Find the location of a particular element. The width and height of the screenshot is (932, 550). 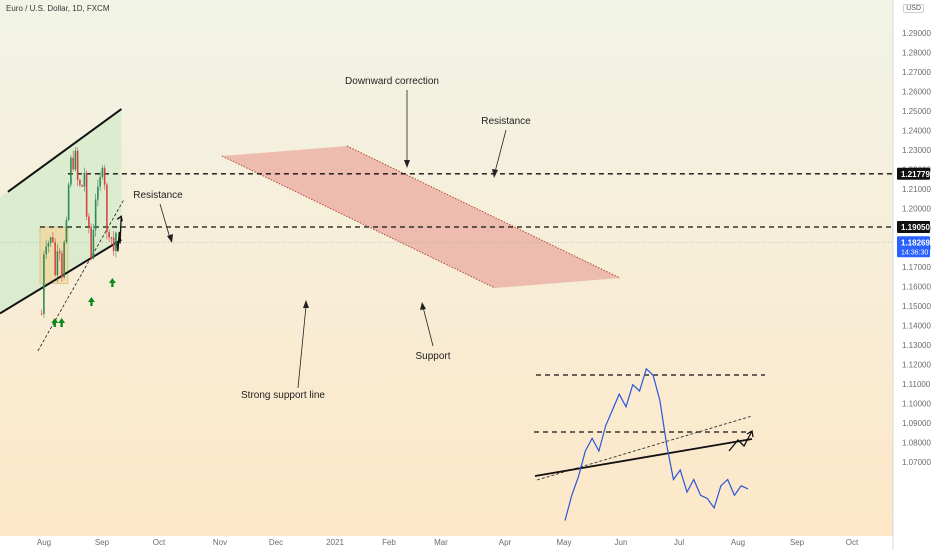

channel-upper-line is located at coordinates (65, 150).